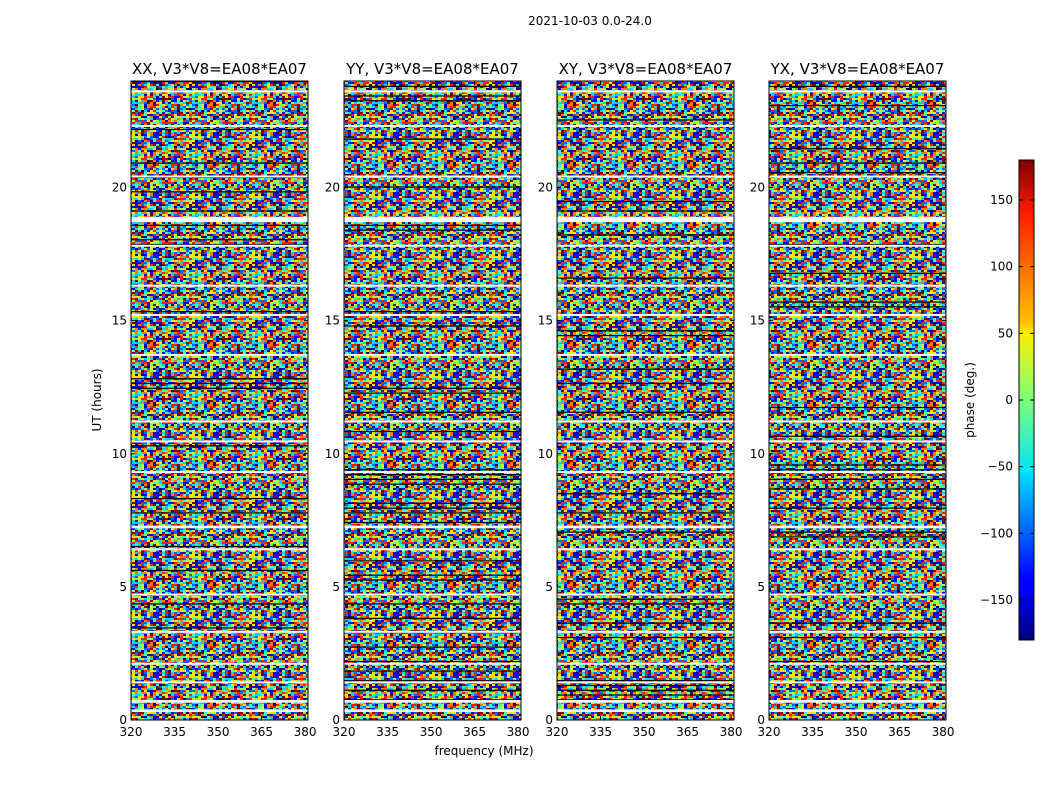  Describe the element at coordinates (483, 751) in the screenshot. I see `x-axis-label: frequency (MHz)` at that location.